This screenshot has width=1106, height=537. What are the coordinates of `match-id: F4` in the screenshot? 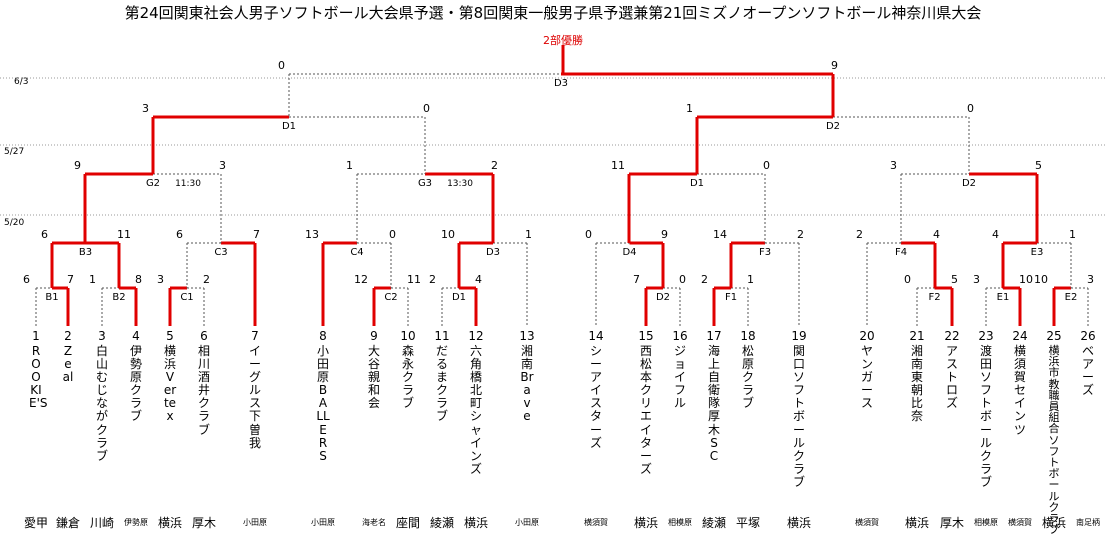 It's located at (901, 252).